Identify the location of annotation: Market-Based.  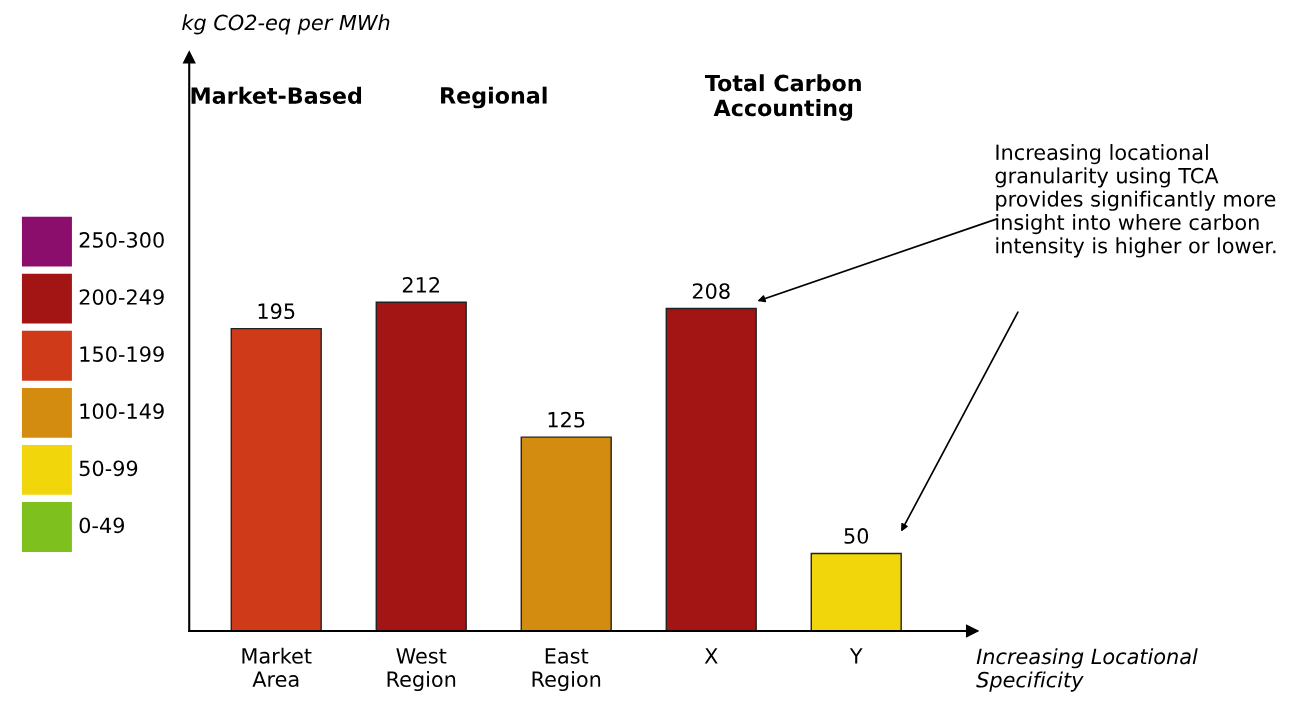
(276, 95).